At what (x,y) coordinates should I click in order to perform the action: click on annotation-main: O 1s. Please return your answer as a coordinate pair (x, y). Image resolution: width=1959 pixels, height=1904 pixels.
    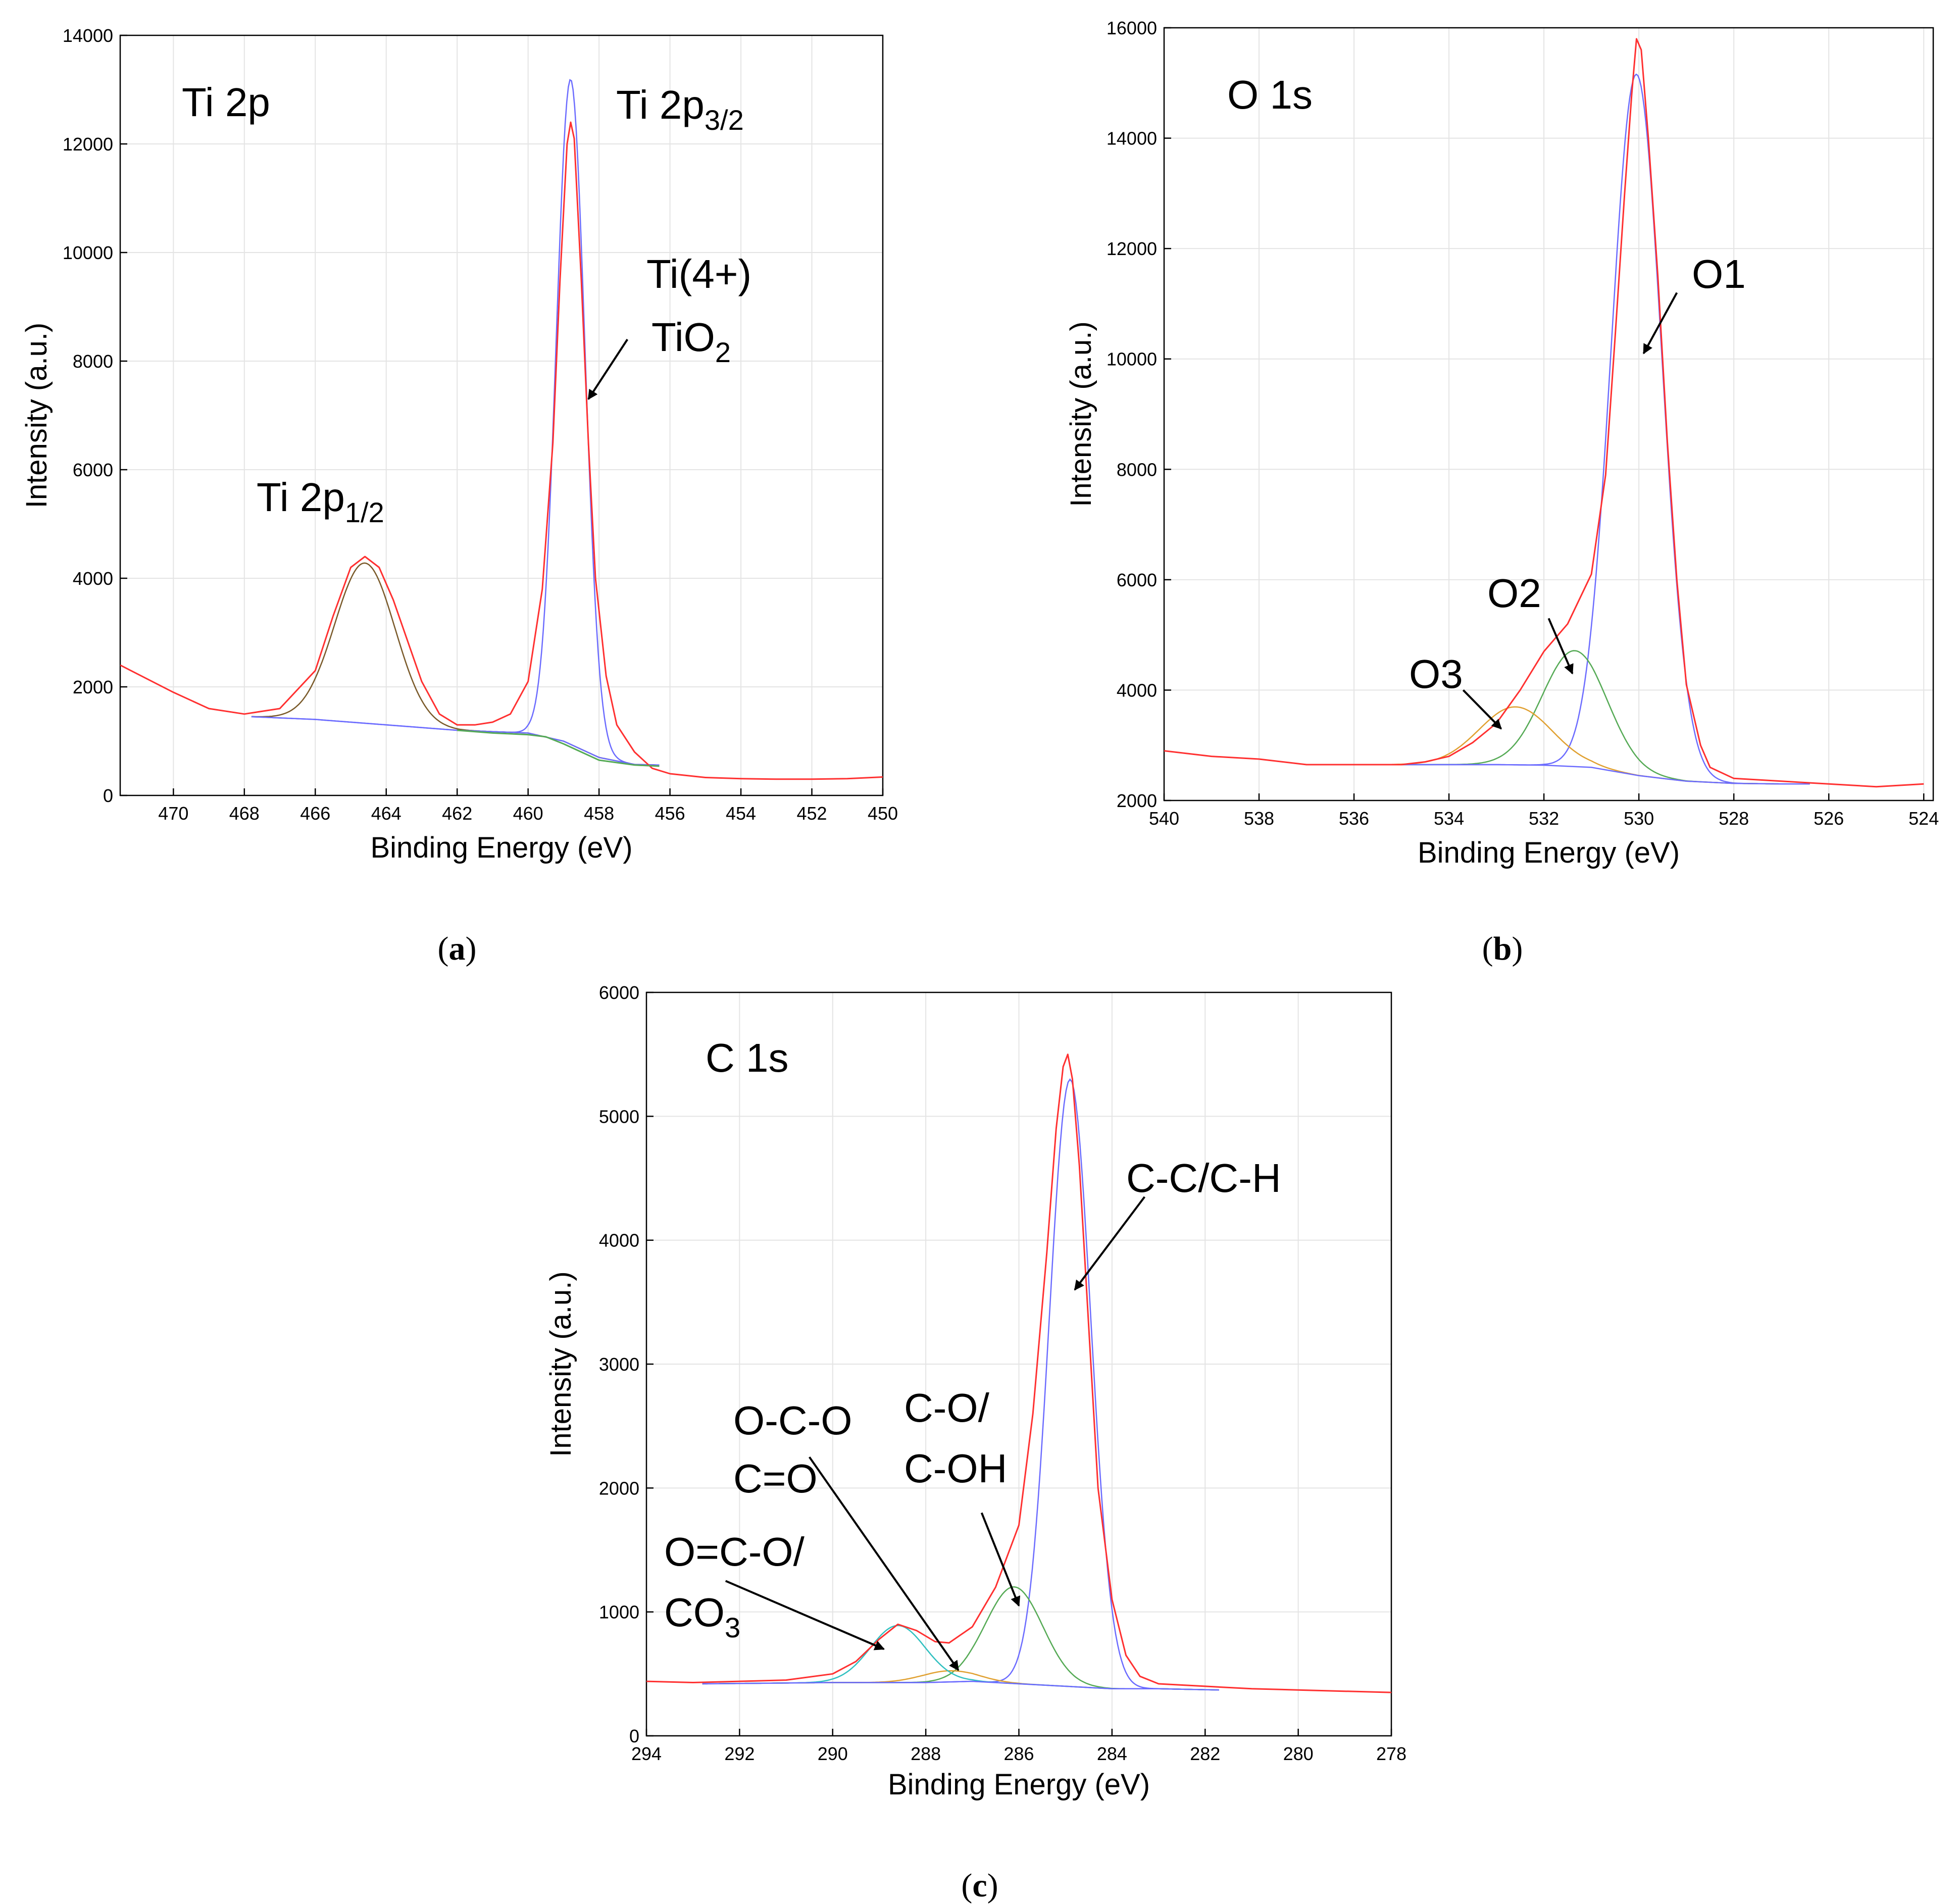
    Looking at the image, I should click on (1270, 95).